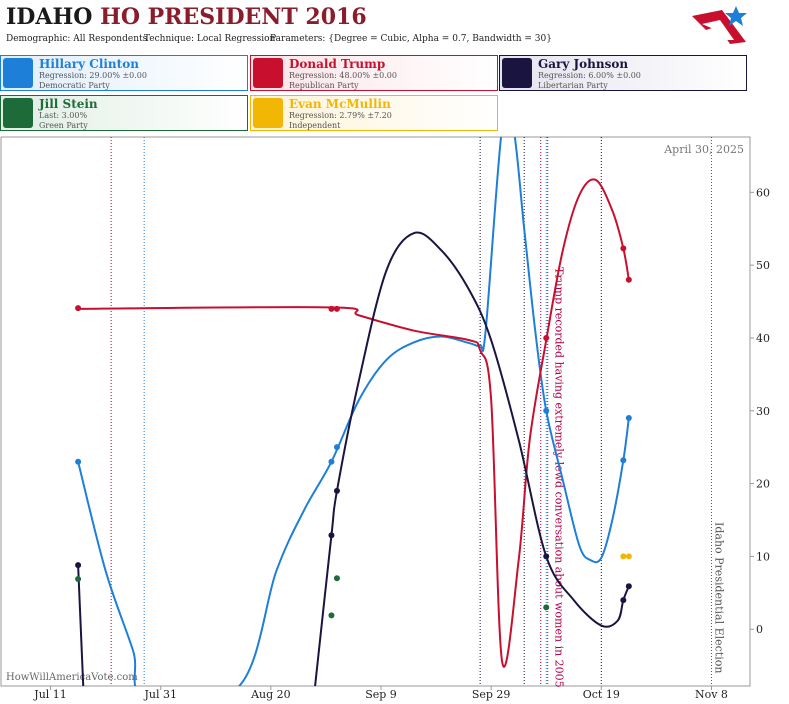  I want to click on legend-party: Libertarian Party, so click(573, 85).